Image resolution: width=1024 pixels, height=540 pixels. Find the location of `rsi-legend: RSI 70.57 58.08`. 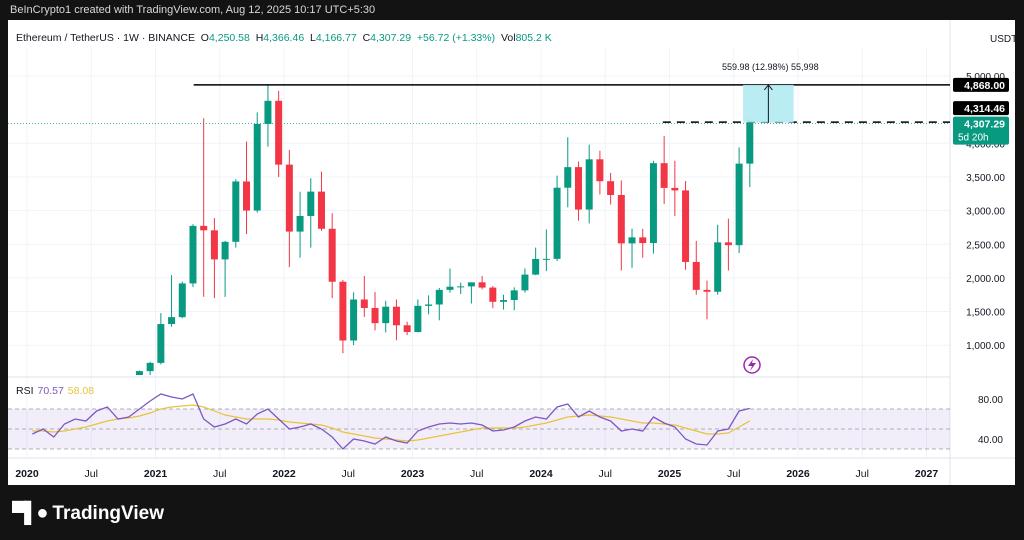

rsi-legend: RSI 70.57 58.08 is located at coordinates (55, 391).